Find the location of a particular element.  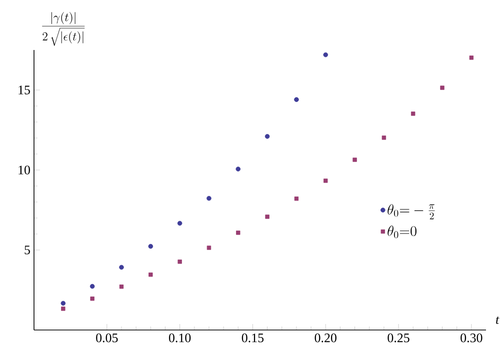

x-axis-title: t is located at coordinates (498, 320).